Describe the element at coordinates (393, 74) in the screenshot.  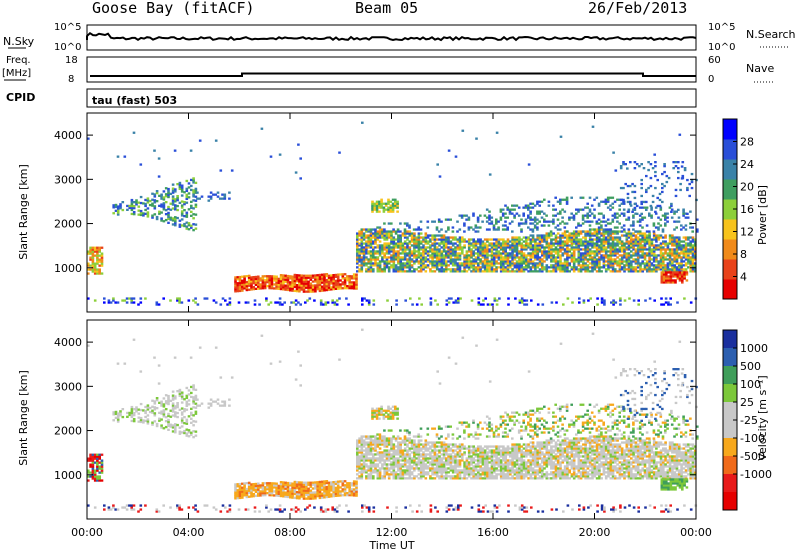
I see `freq-trace` at that location.